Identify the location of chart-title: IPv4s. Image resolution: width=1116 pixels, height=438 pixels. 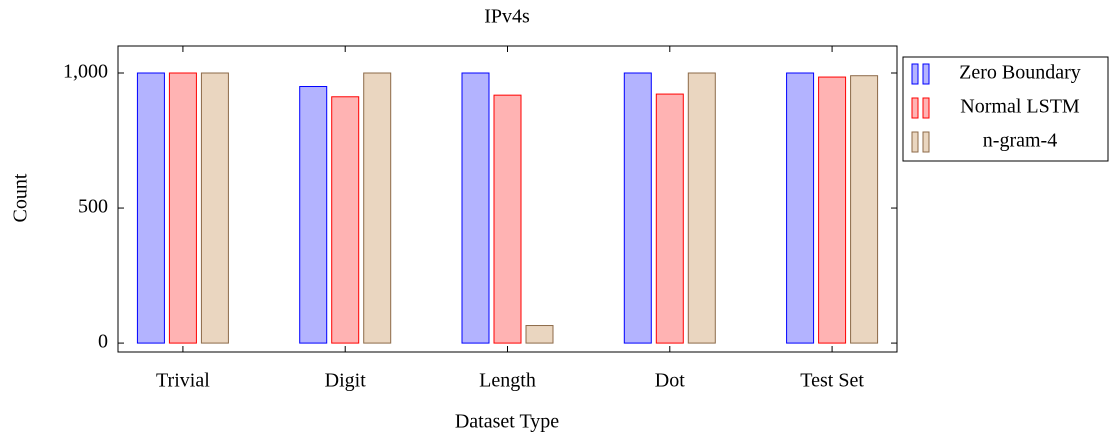
(507, 17).